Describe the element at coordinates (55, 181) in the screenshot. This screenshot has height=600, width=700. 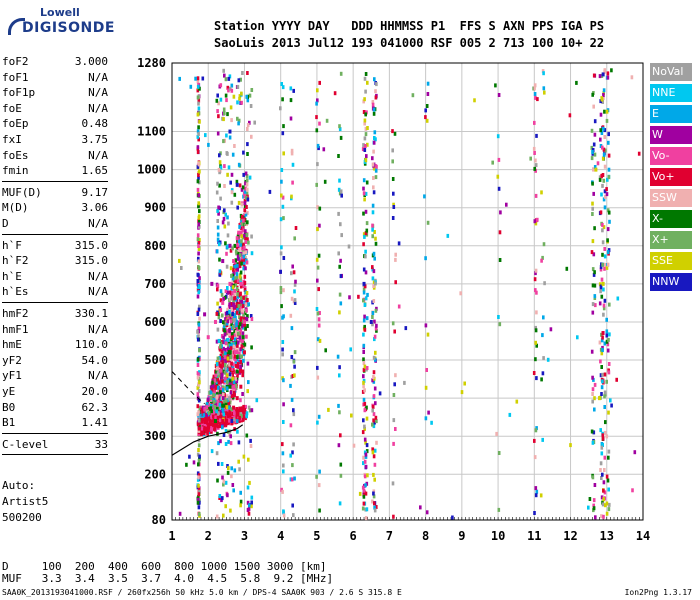
I see `param-separator` at that location.